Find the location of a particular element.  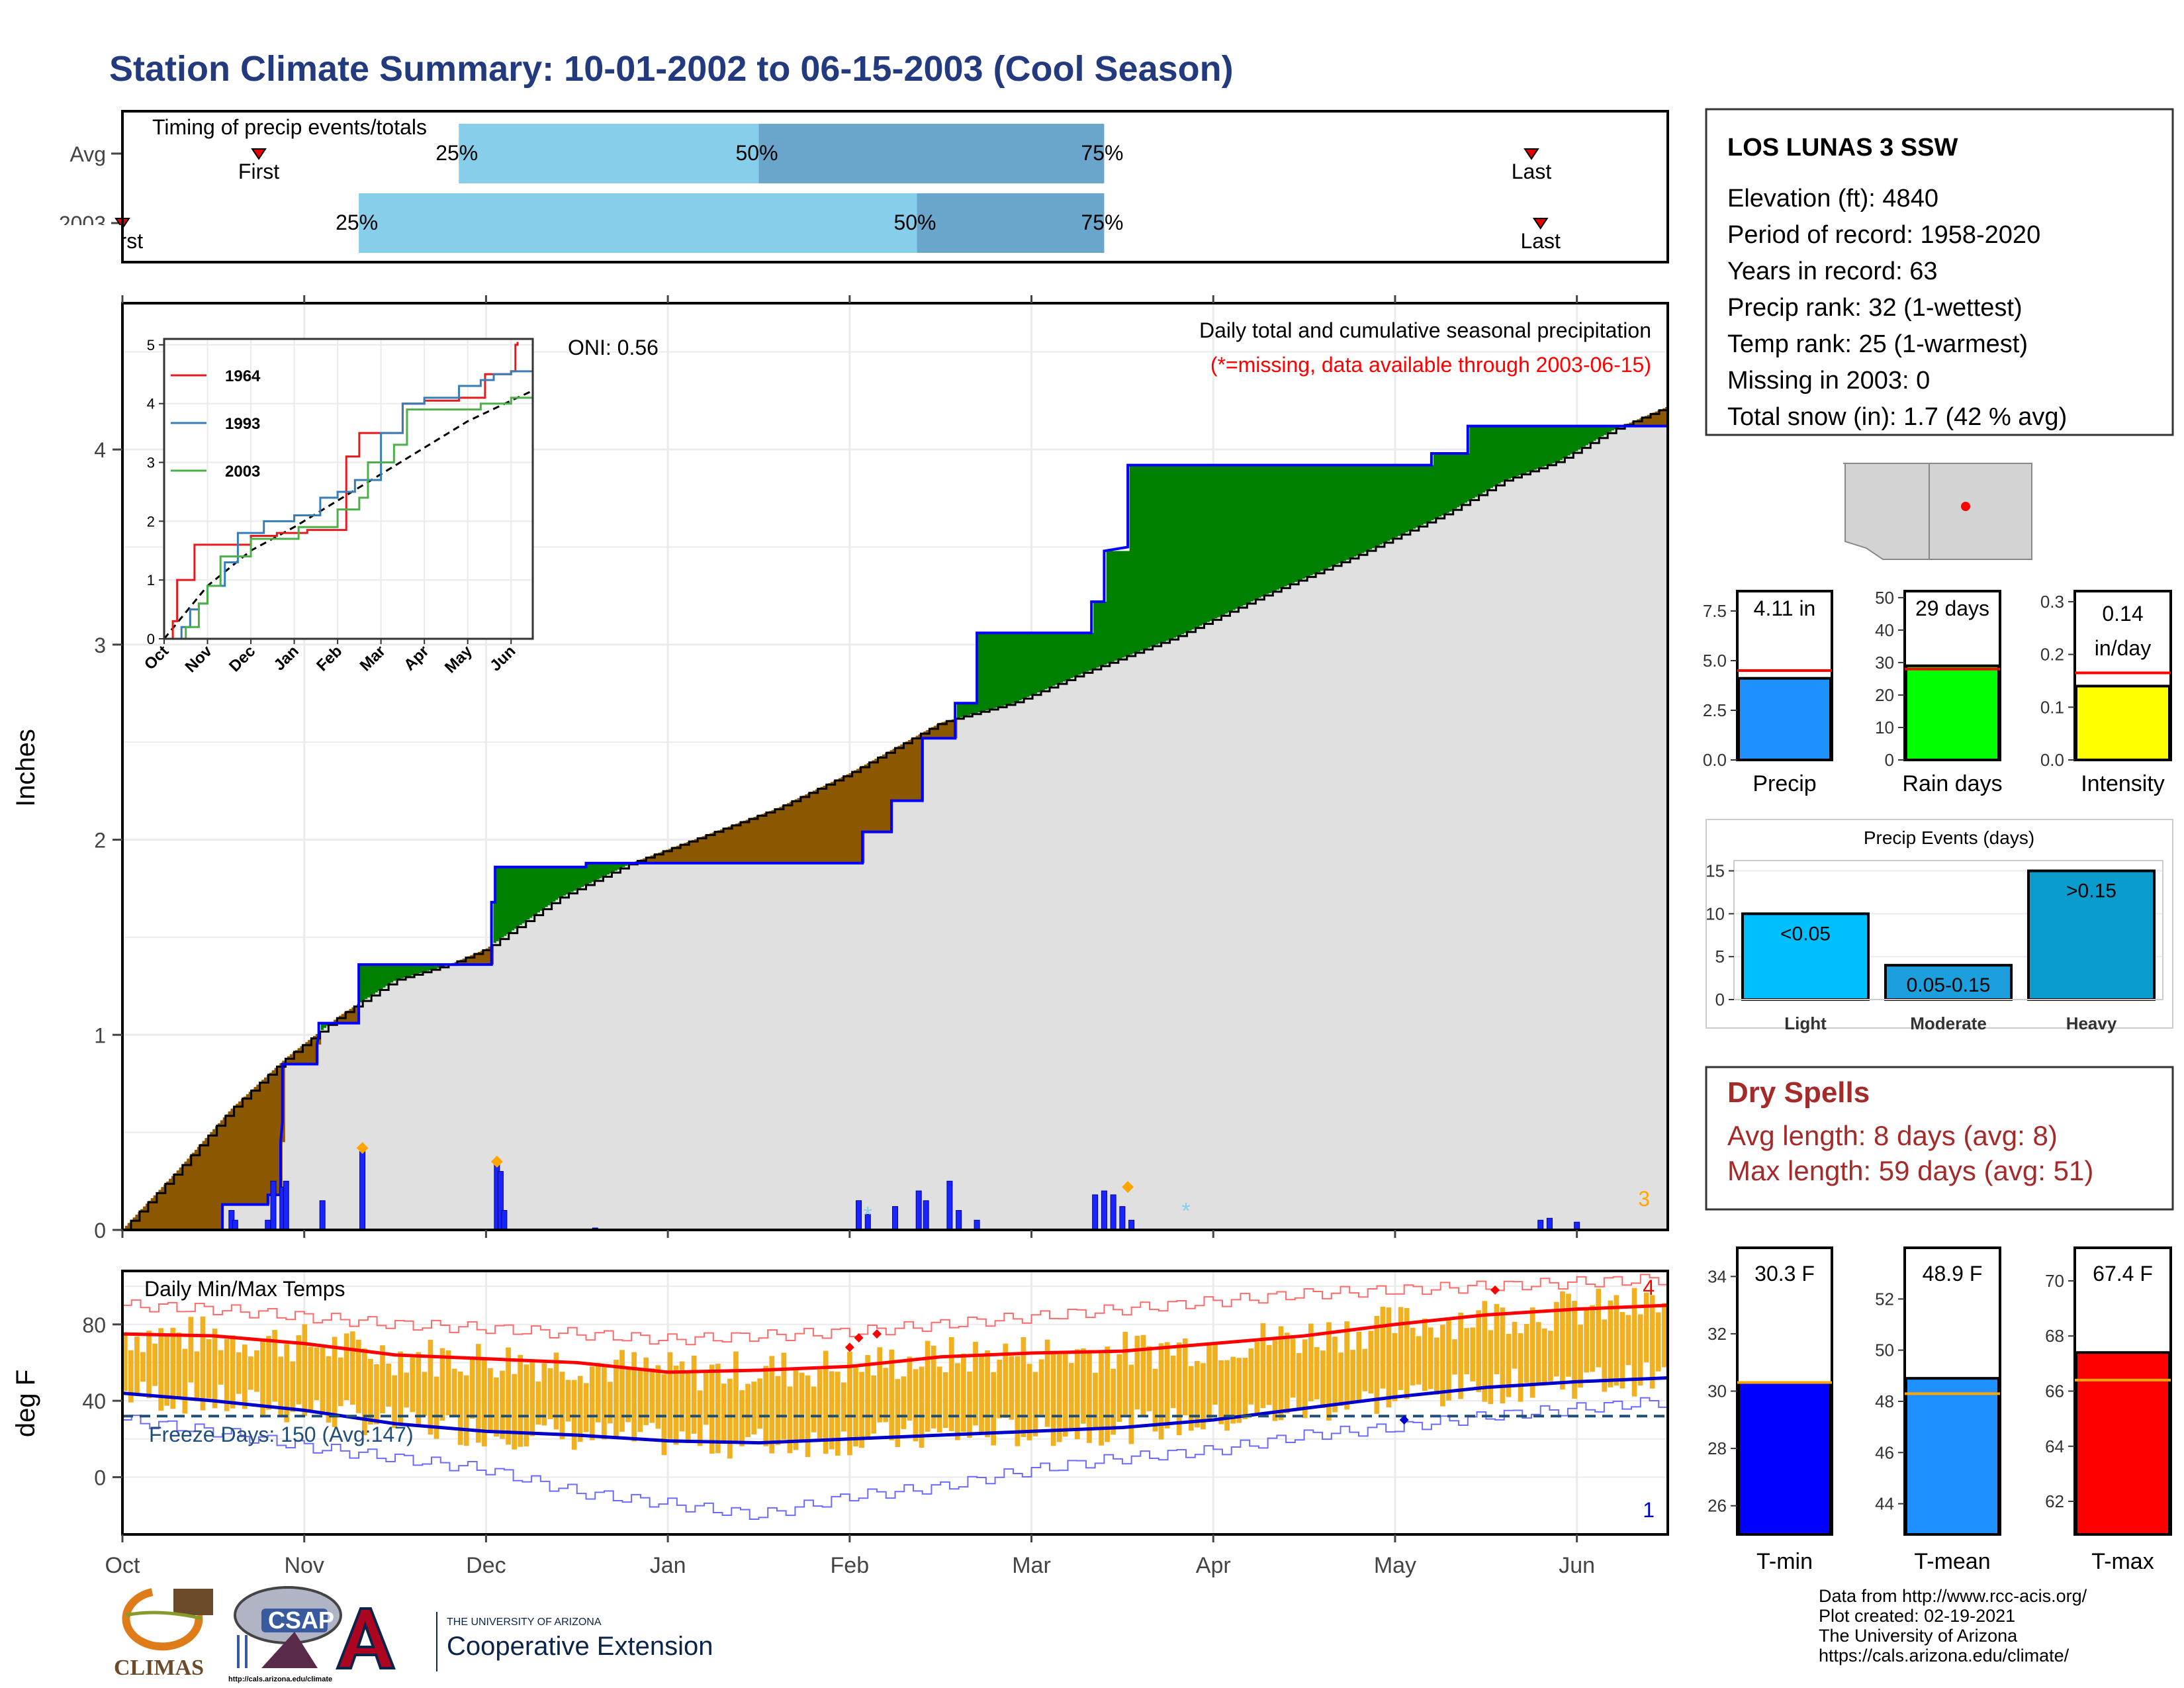

inset-x-tick-label: Nov is located at coordinates (199, 659).